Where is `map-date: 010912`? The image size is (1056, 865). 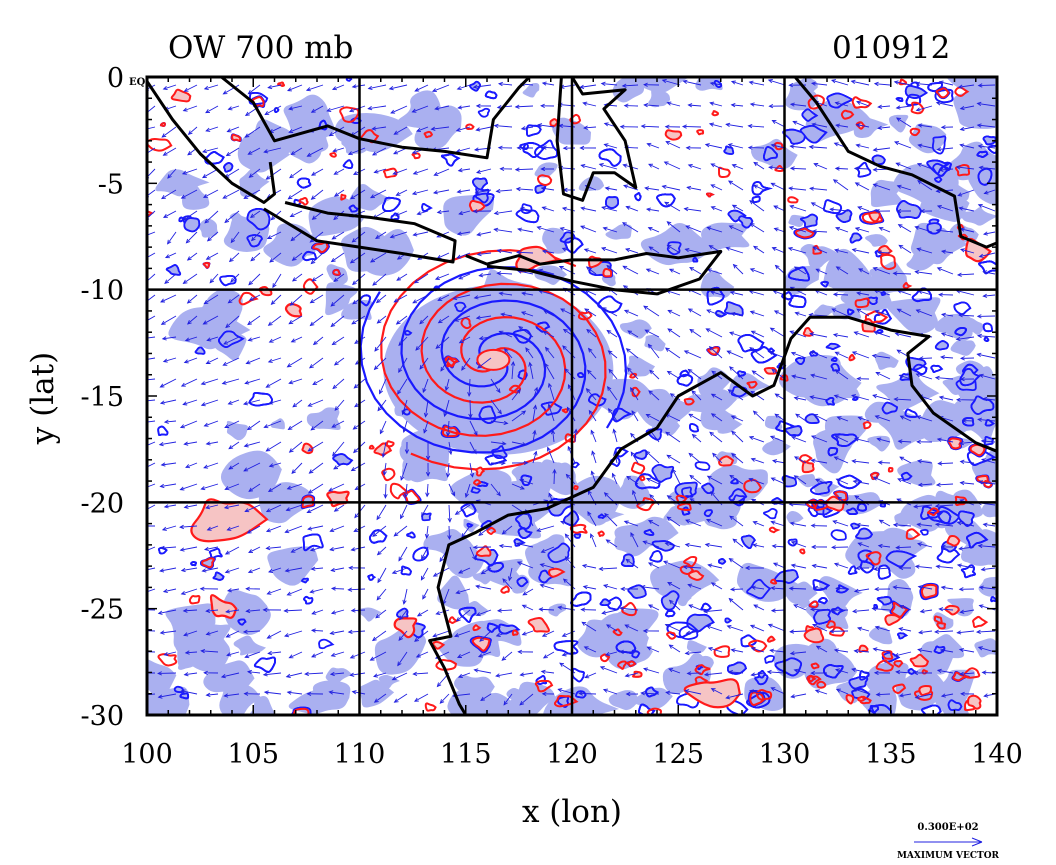
map-date: 010912 is located at coordinates (891, 48).